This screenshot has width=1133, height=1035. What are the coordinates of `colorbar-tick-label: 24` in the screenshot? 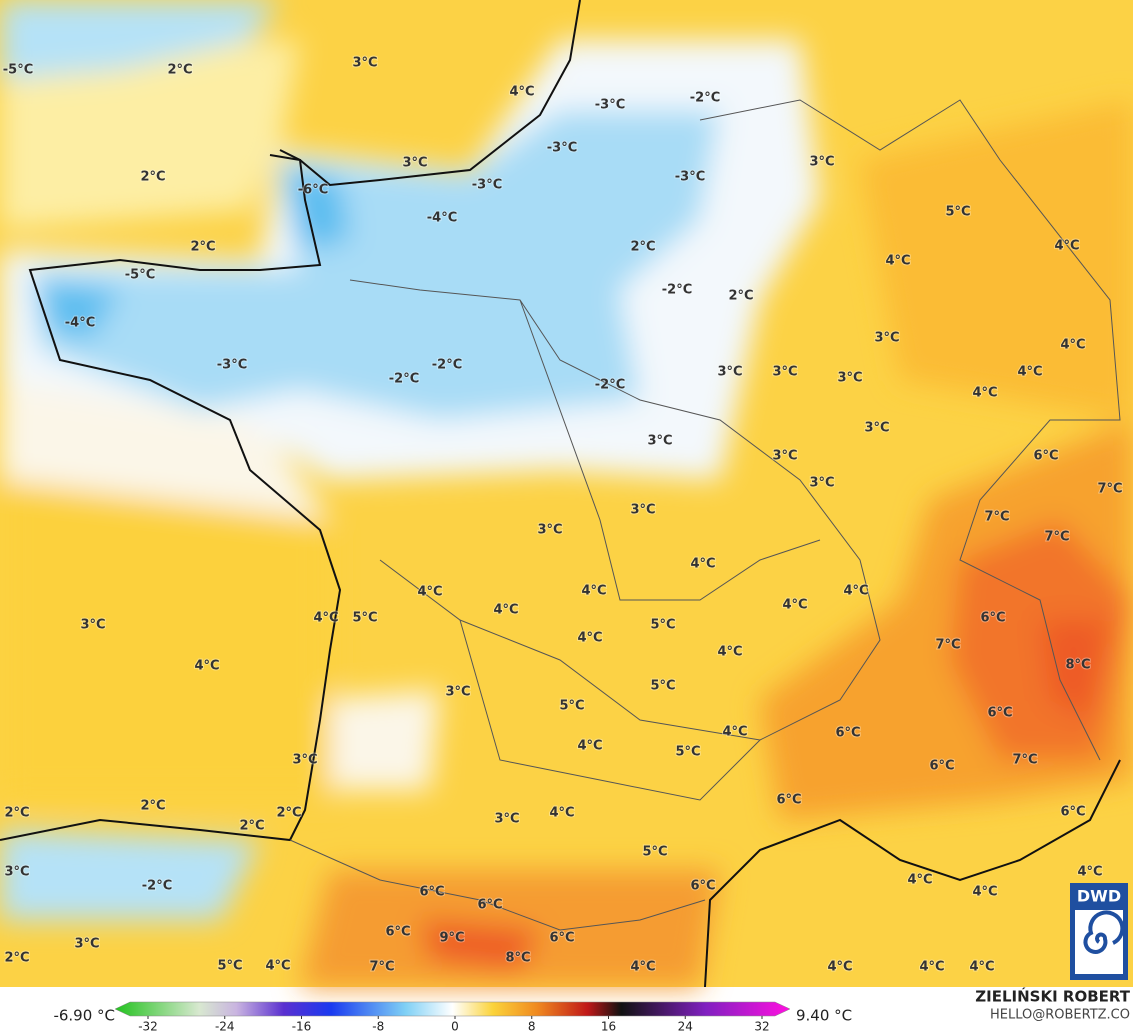 It's located at (685, 1027).